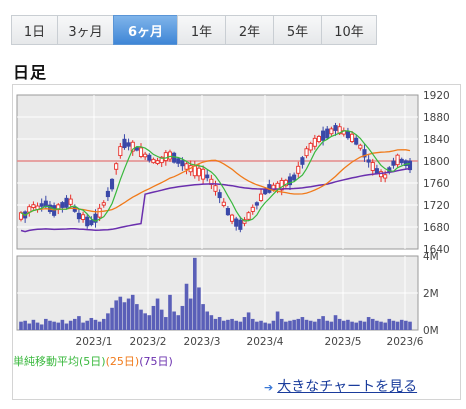 Image resolution: width=466 pixels, height=409 pixels. I want to click on arrow-right-icon: ➔, so click(269, 387).